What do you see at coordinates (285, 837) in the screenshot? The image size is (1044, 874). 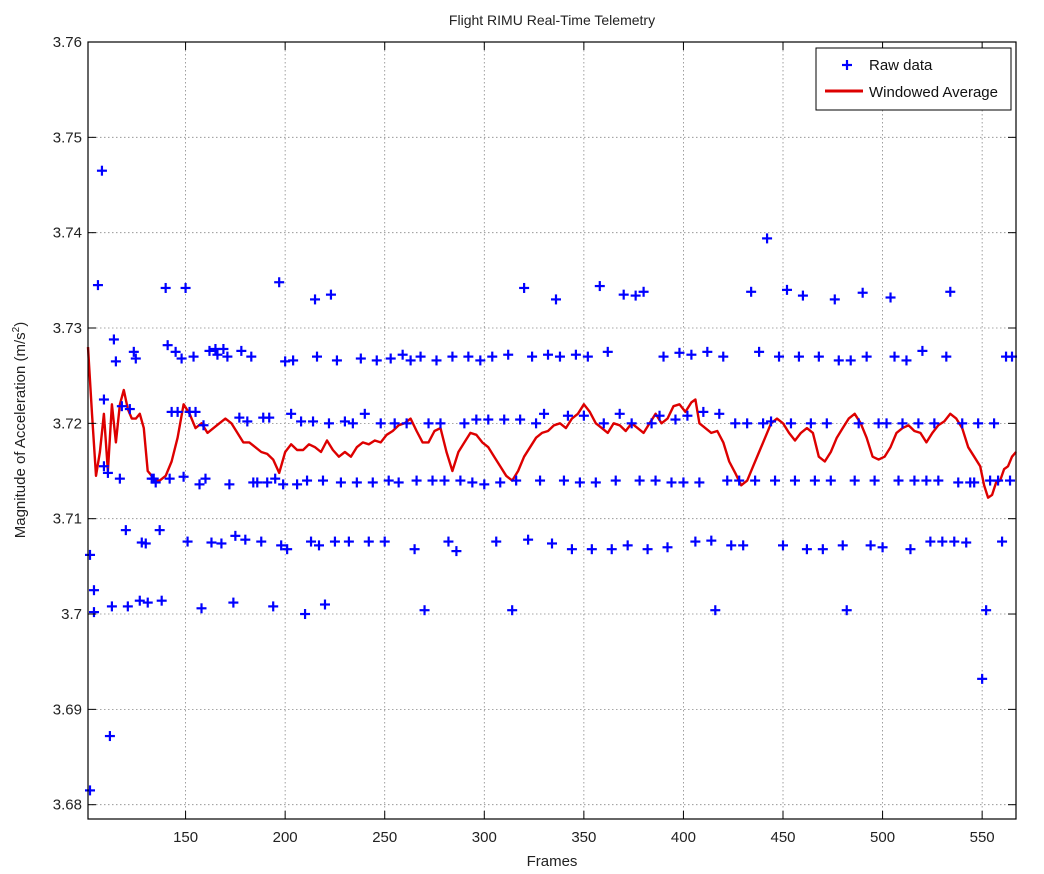 I see `x-tick-label: 200` at bounding box center [285, 837].